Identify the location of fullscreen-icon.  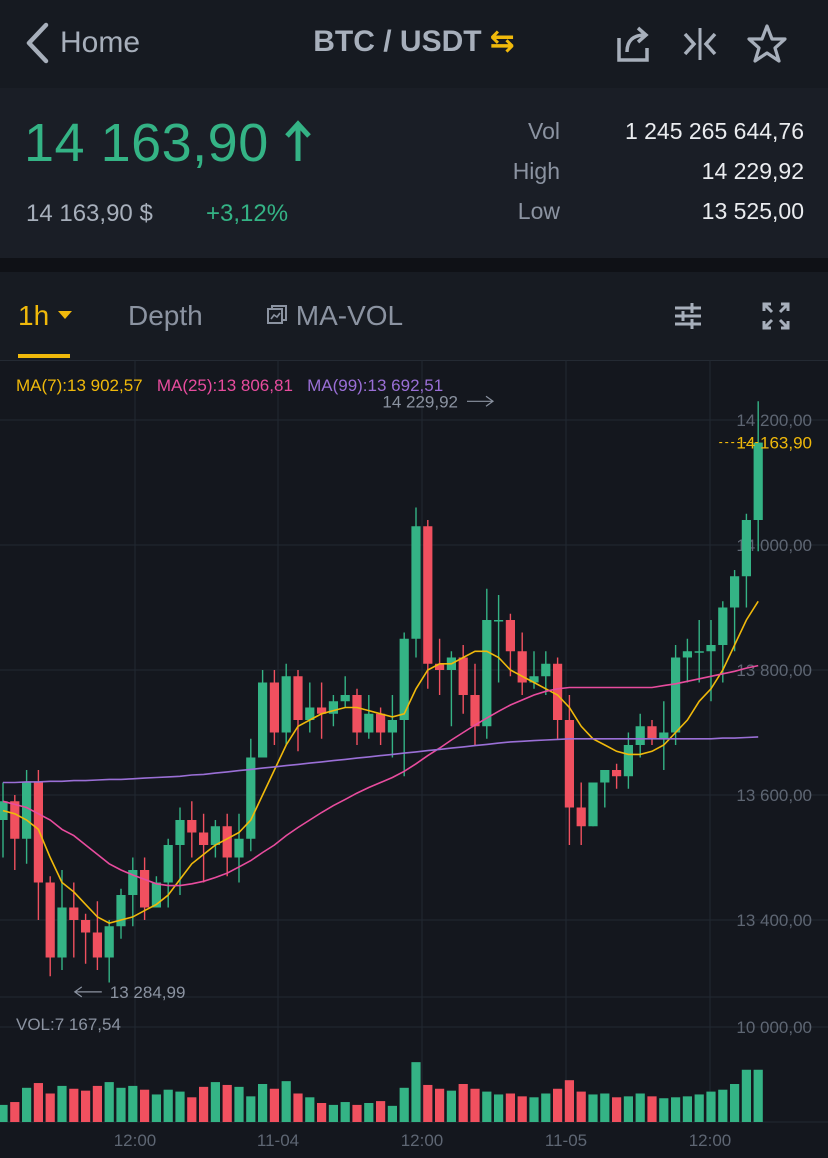
(776, 318).